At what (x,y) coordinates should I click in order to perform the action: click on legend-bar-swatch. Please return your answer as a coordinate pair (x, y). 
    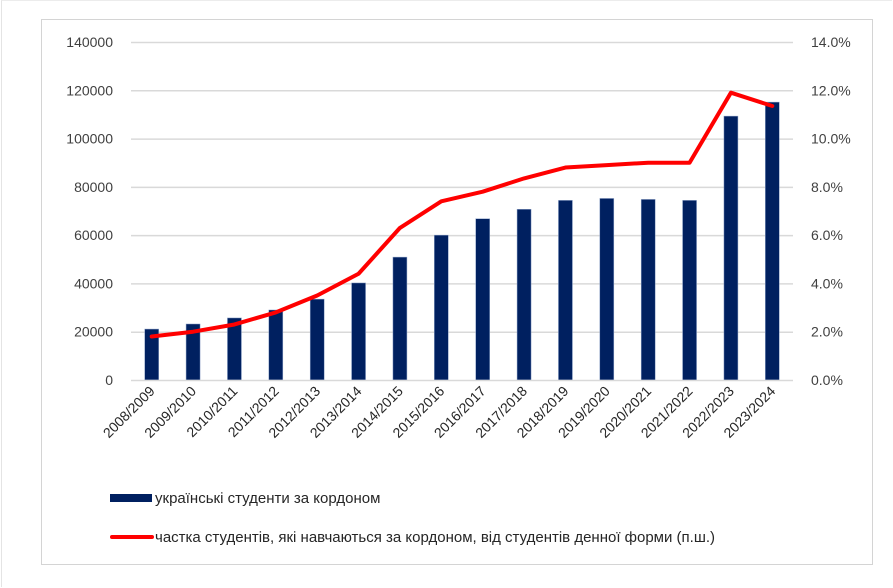
    Looking at the image, I should click on (131, 498).